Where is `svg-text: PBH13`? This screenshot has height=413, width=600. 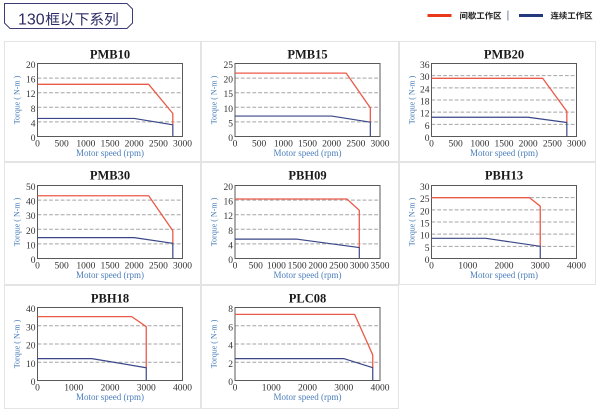
svg-text: PBH13 is located at coordinates (504, 176).